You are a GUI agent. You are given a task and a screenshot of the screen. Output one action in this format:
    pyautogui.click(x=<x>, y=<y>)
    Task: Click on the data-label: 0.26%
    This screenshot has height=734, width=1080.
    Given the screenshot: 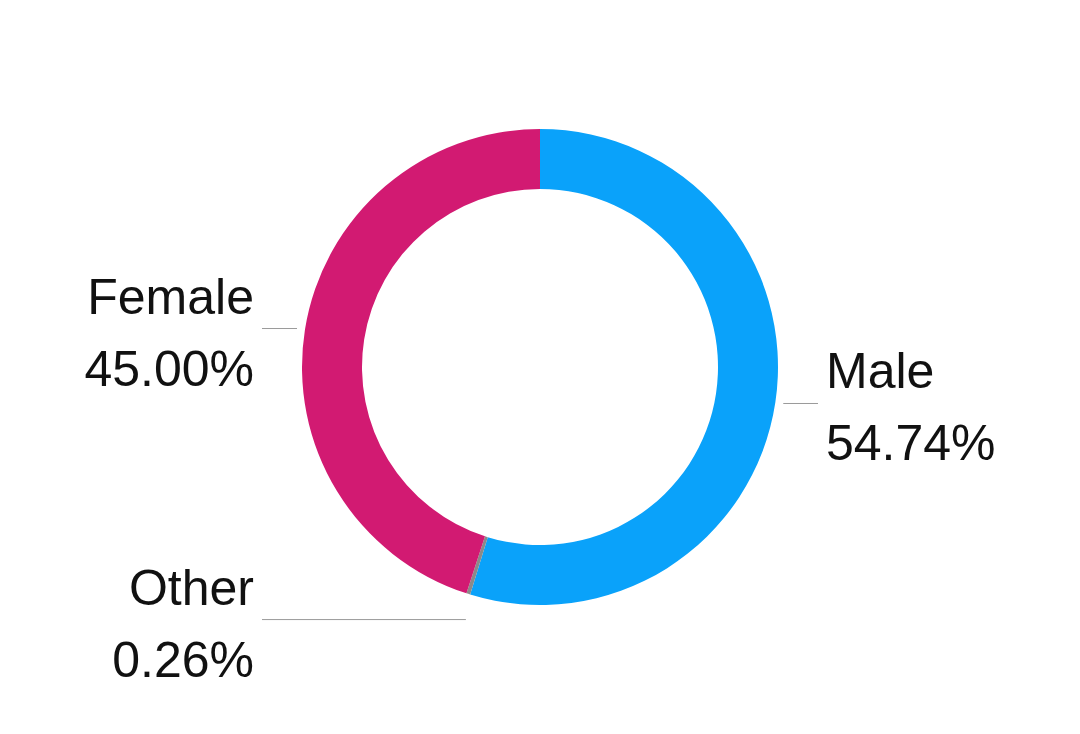 What is the action you would take?
    pyautogui.click(x=183, y=659)
    